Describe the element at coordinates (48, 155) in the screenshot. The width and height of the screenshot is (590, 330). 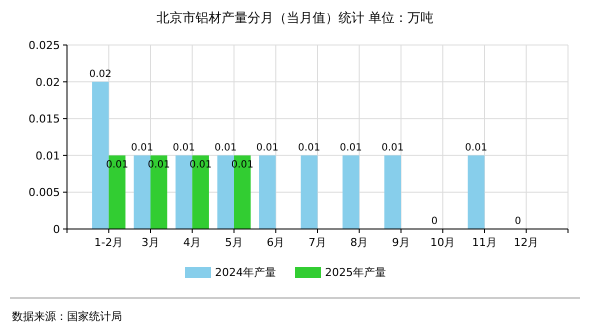
I see `y-tick-label: 0.01` at that location.